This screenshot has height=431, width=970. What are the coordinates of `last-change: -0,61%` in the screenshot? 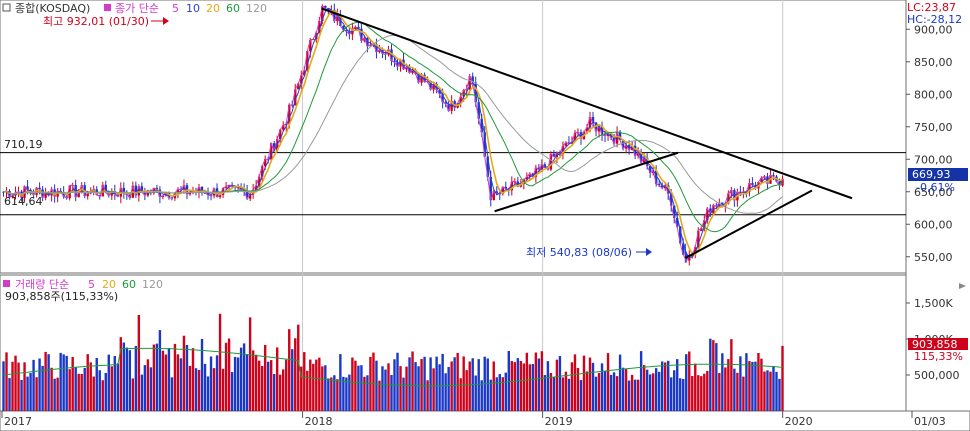 It's located at (935, 187).